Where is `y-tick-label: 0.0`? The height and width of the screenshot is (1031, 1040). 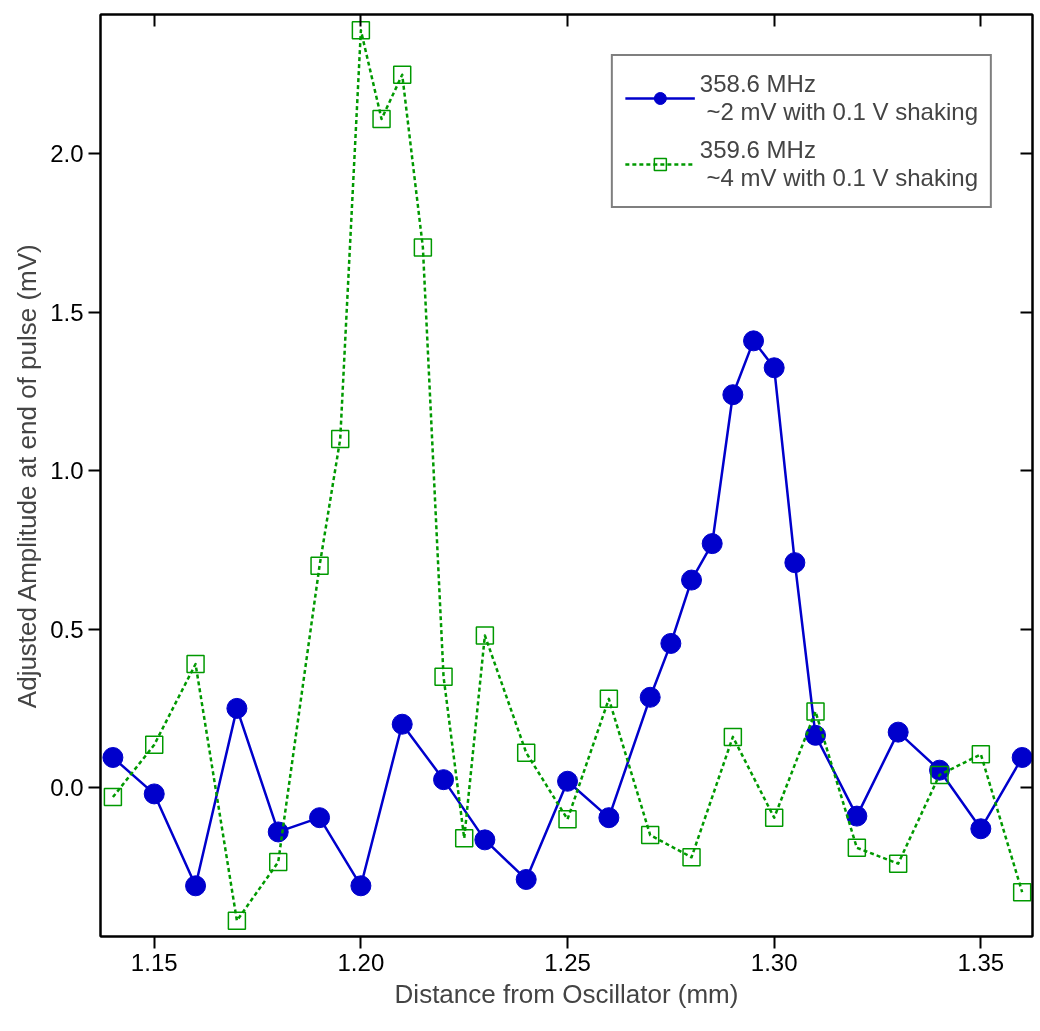
y-tick-label: 0.0 is located at coordinates (67, 788).